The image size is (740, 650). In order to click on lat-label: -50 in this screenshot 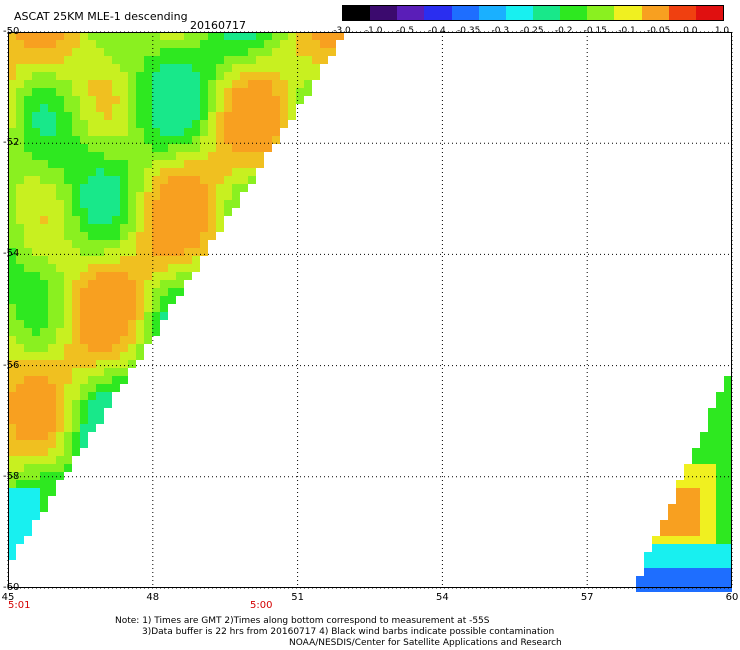, I will do `click(11, 31)`.